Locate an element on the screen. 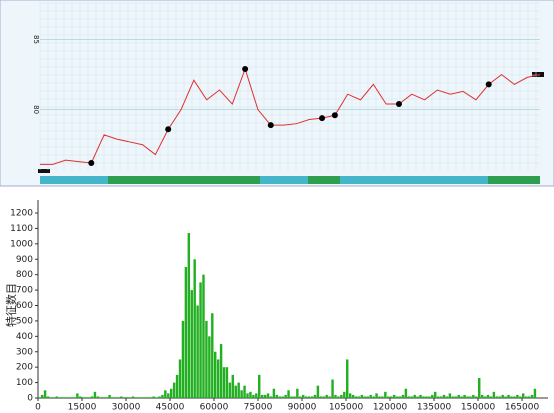  y-tick-label: 0 is located at coordinates (30, 399).